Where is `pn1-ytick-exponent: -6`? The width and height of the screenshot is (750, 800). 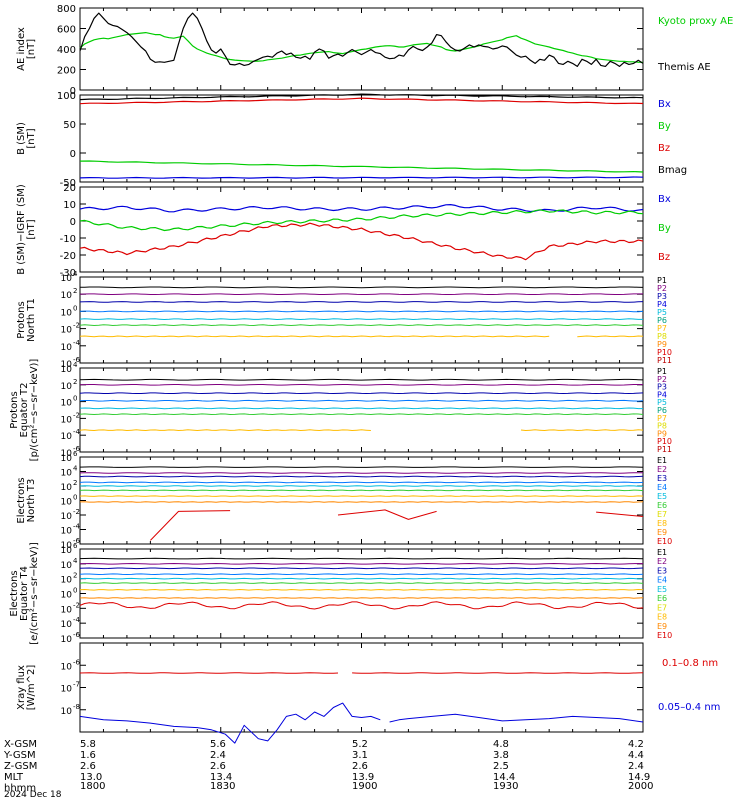 pn1-ytick-exponent: -6 is located at coordinates (77, 360).